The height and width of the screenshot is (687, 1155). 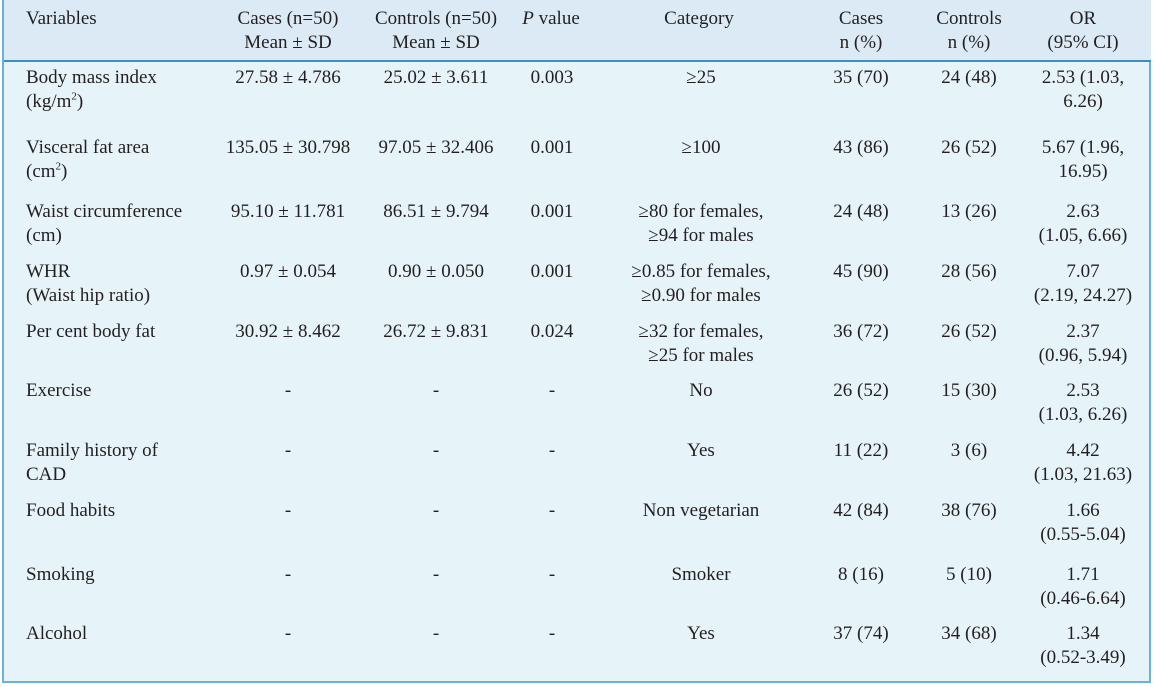 What do you see at coordinates (436, 30) in the screenshot?
I see `header-controls-mean: Controls (n=50) Mean ± SD` at bounding box center [436, 30].